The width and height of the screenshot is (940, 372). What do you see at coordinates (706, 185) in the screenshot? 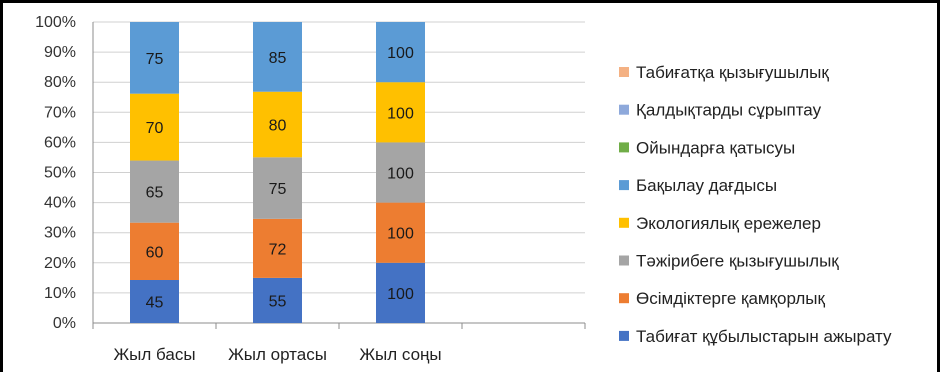
I see `legend-label: Бақылау дағдысы` at bounding box center [706, 185].